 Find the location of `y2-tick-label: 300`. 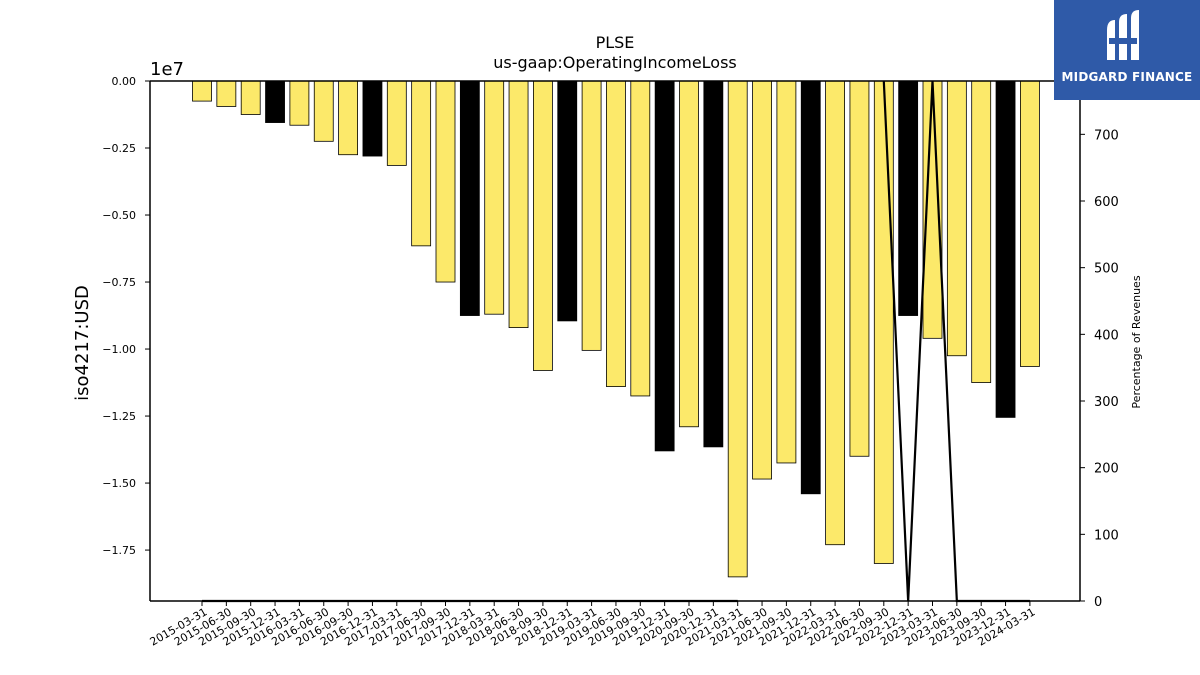

y2-tick-label: 300 is located at coordinates (1106, 402).